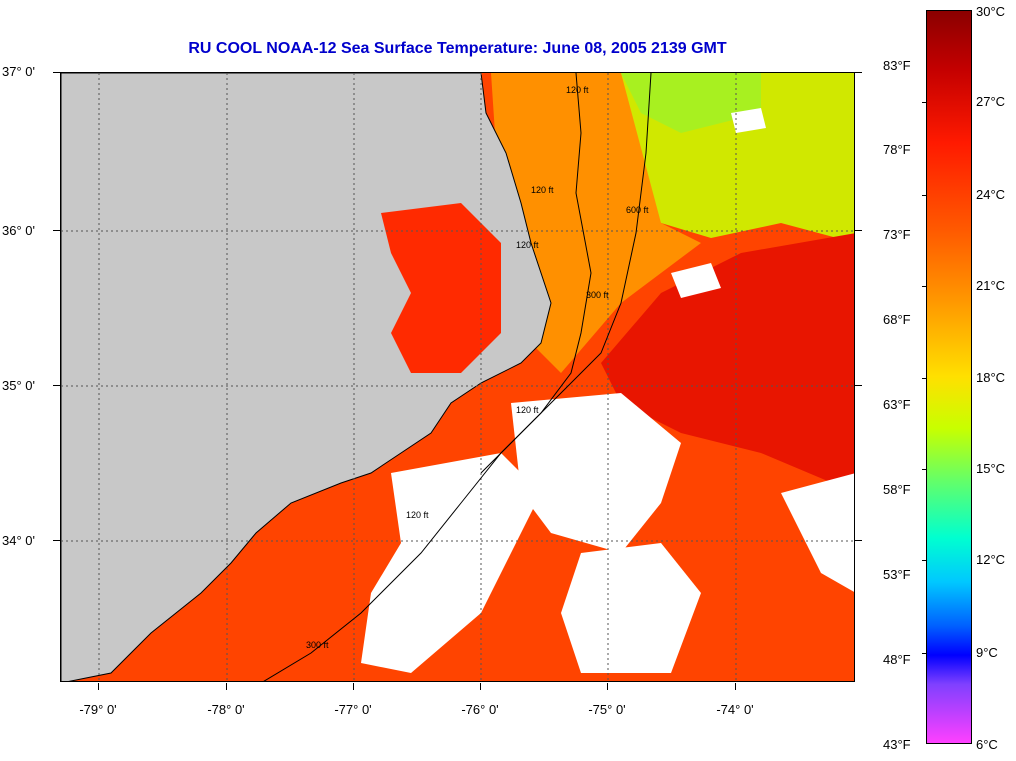 The height and width of the screenshot is (761, 1016). Describe the element at coordinates (727, 363) in the screenshot. I see `gulf-stream` at that location.